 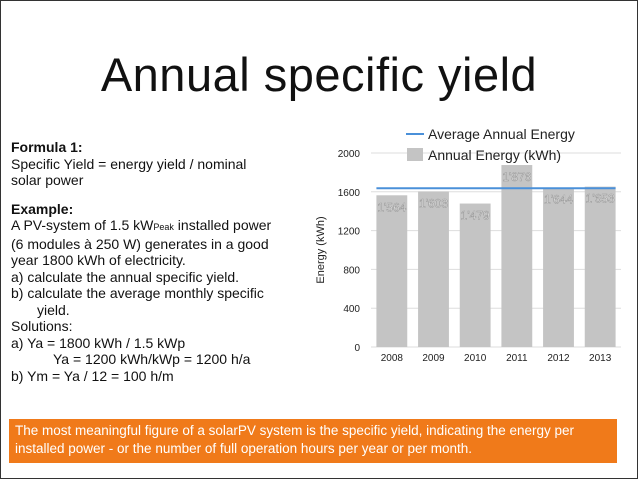 I want to click on bar-data-label: 1'479, so click(x=475, y=216).